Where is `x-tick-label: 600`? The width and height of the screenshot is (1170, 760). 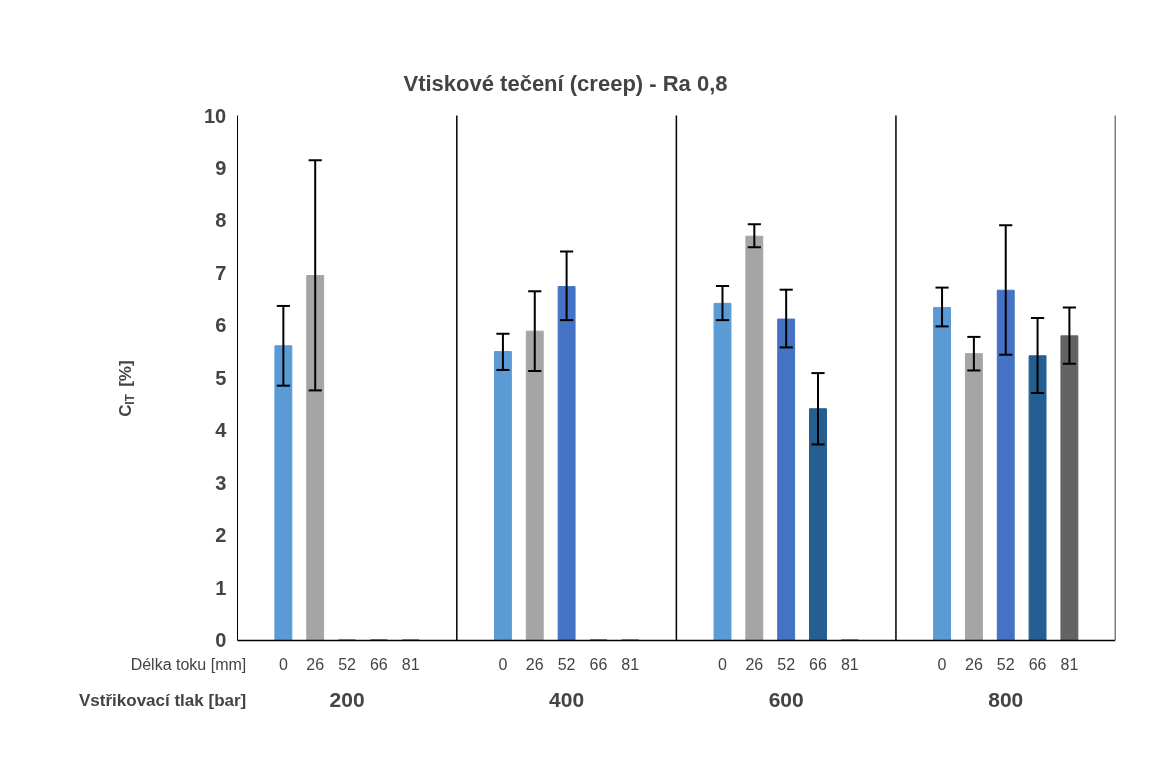 x-tick-label: 600 is located at coordinates (786, 700).